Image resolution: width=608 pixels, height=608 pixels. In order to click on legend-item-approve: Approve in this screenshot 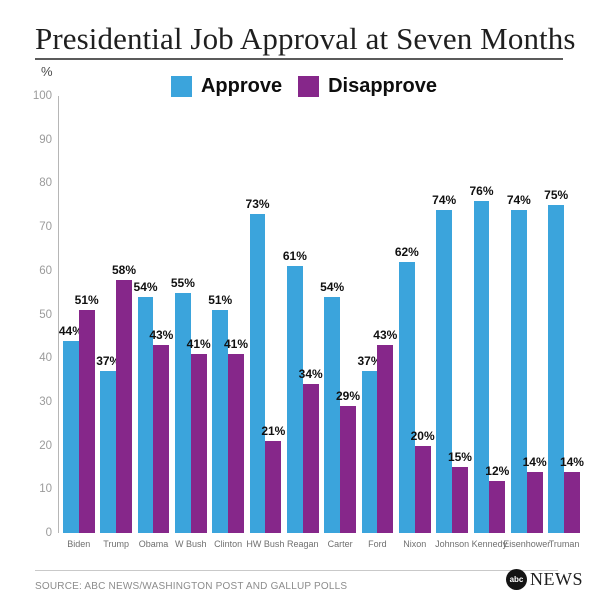, I will do `click(226, 86)`.